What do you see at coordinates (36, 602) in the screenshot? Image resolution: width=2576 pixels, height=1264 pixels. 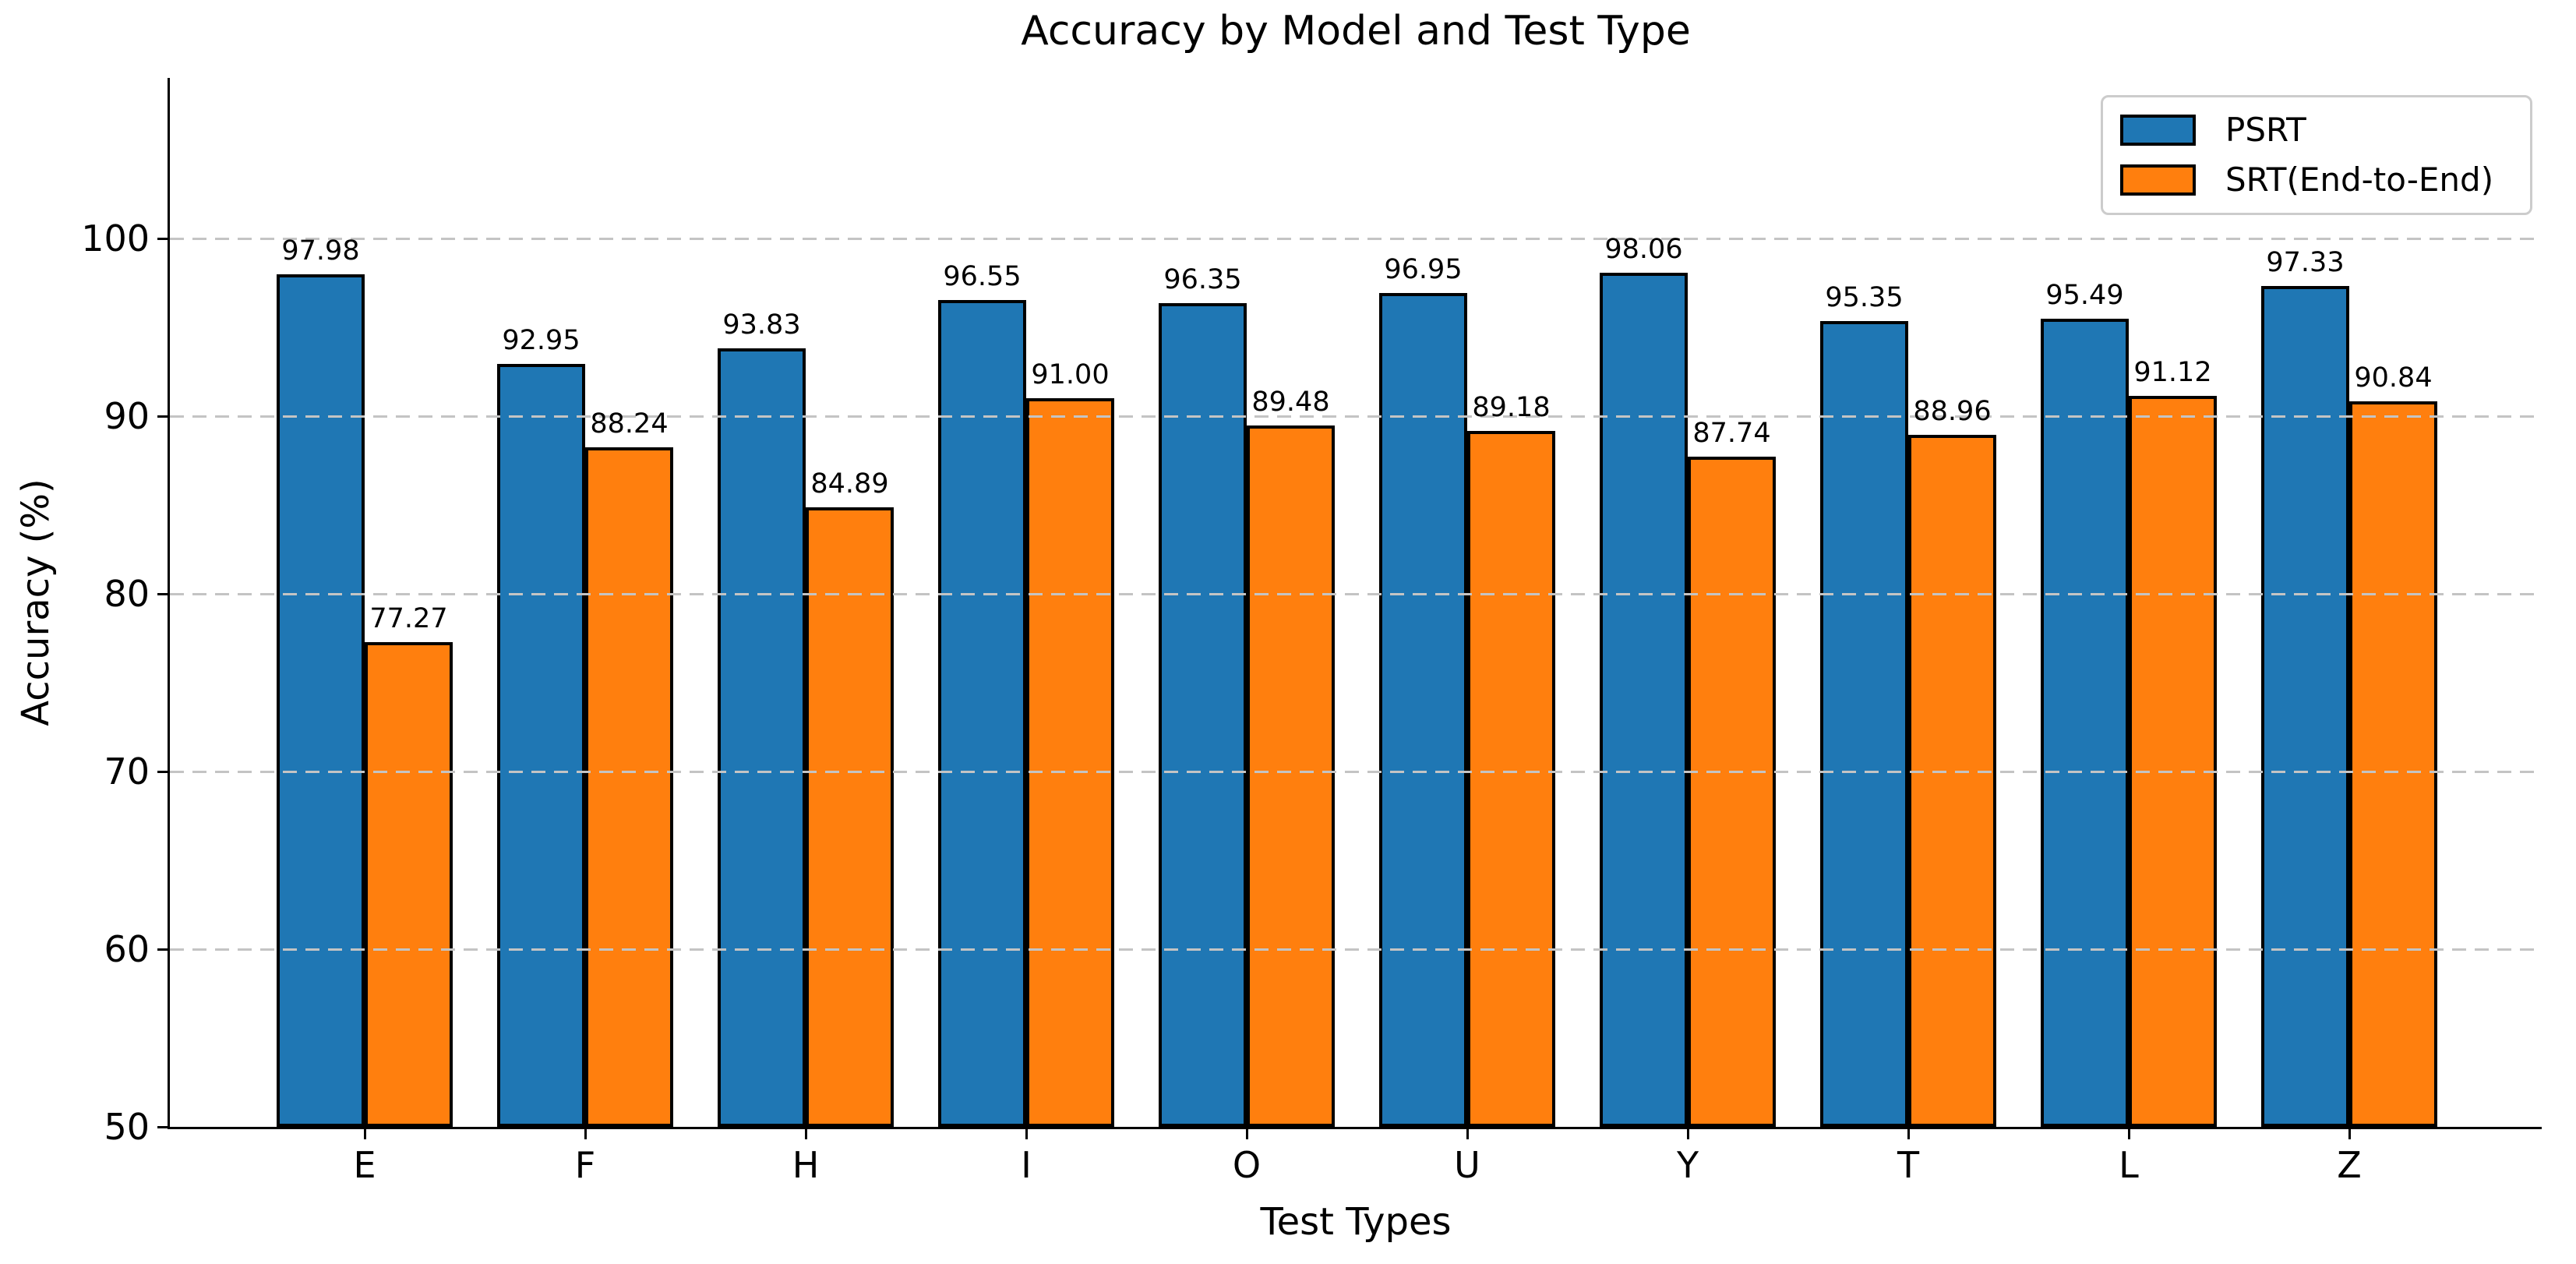 I see `y-axis-label: Accuracy (%)` at bounding box center [36, 602].